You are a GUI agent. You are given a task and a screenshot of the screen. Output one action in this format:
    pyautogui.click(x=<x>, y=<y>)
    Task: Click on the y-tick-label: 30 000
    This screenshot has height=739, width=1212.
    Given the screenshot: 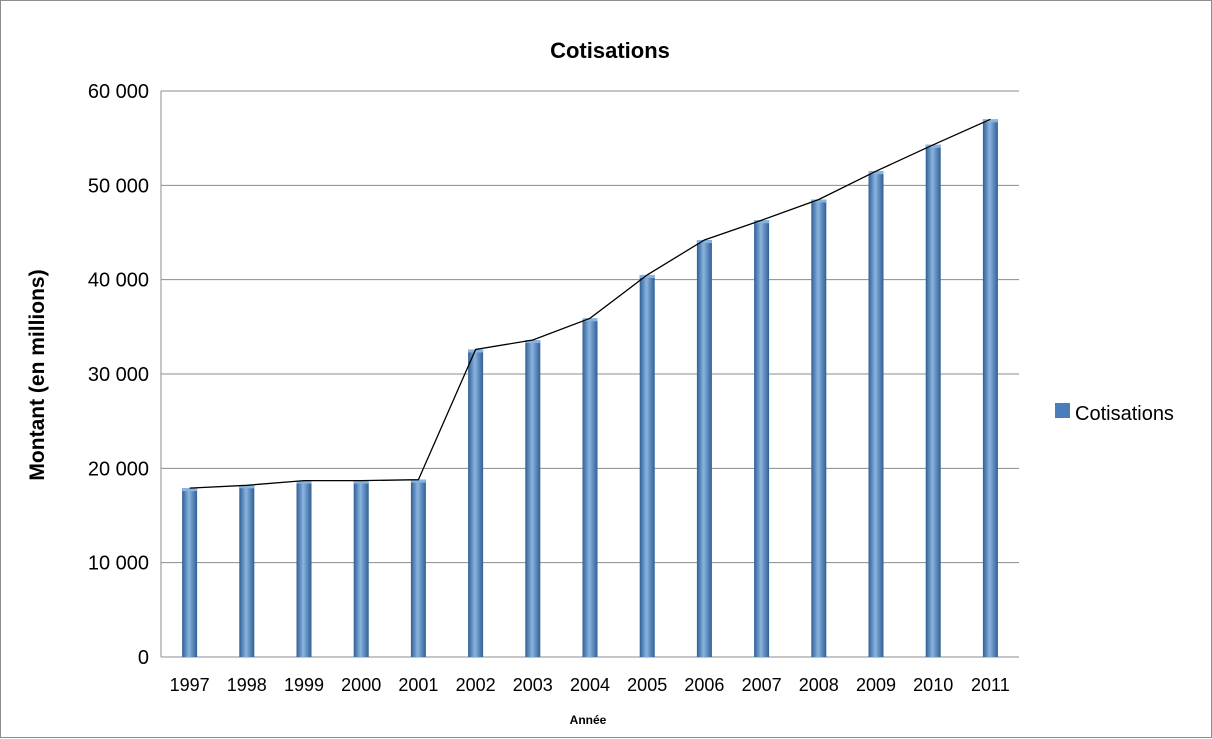 What is the action you would take?
    pyautogui.click(x=118, y=375)
    